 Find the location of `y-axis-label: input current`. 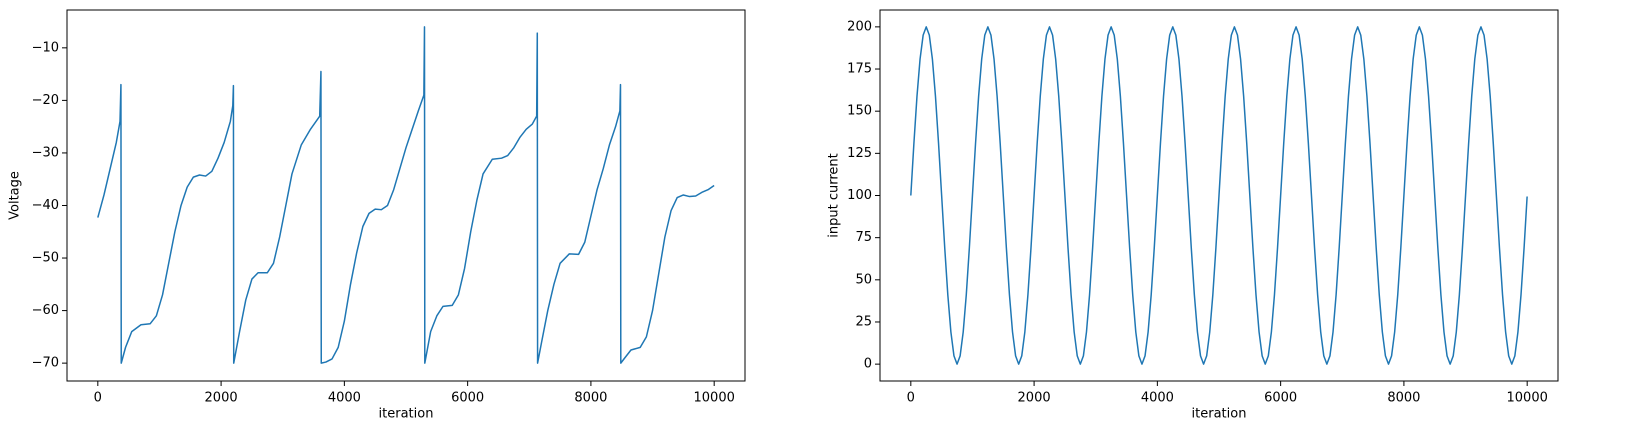

y-axis-label: input current is located at coordinates (834, 195).